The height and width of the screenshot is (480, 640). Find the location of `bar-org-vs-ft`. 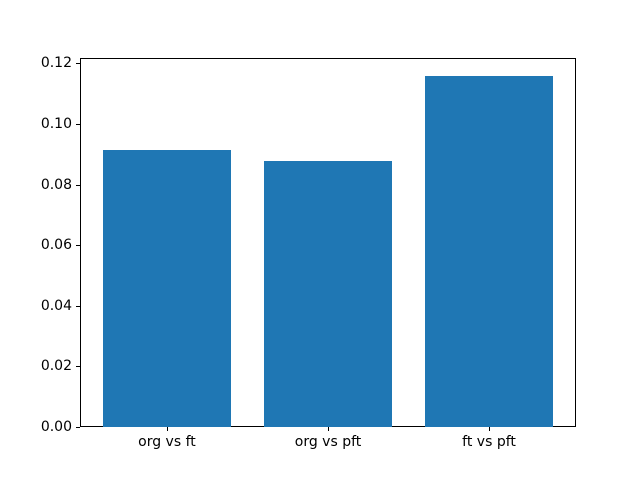

bar-org-vs-ft is located at coordinates (167, 288).